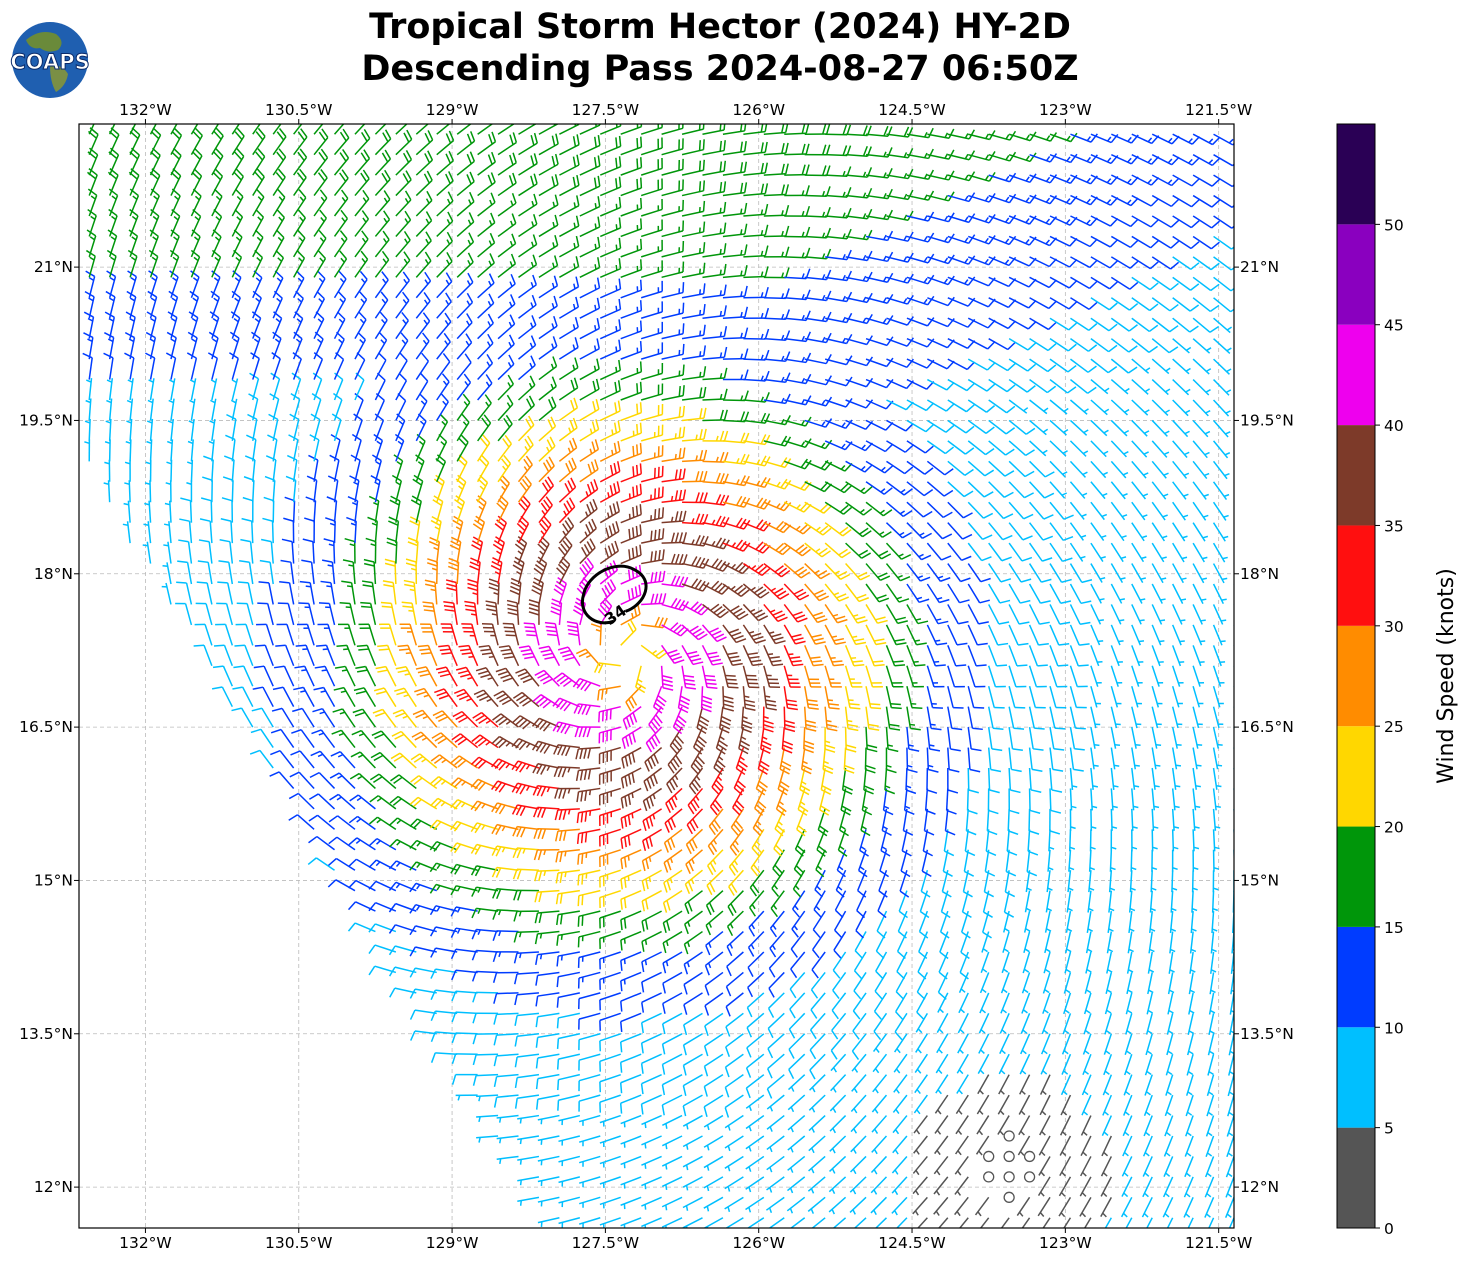 The width and height of the screenshot is (1474, 1264). Describe the element at coordinates (911, 1243) in the screenshot. I see `x-tick-label-bottom: 124.5°W` at that location.